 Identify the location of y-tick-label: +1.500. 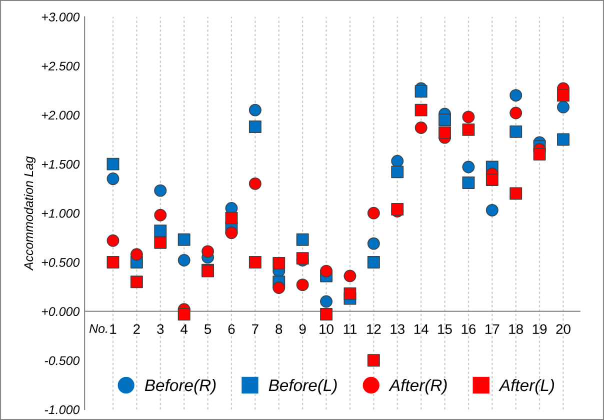
(61, 164).